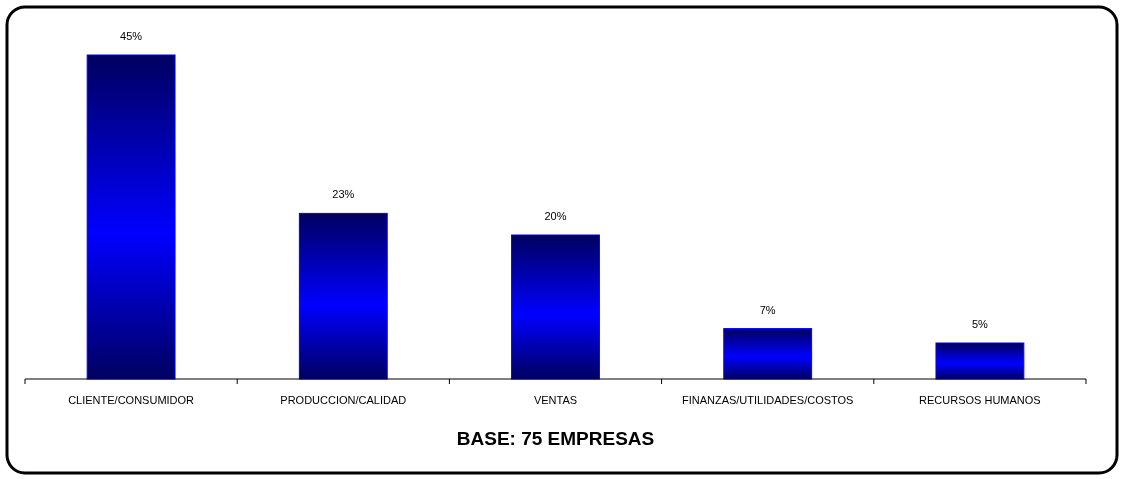 This screenshot has height=479, width=1126. I want to click on text: BASE: 75 EMPRESAS, so click(555, 438).